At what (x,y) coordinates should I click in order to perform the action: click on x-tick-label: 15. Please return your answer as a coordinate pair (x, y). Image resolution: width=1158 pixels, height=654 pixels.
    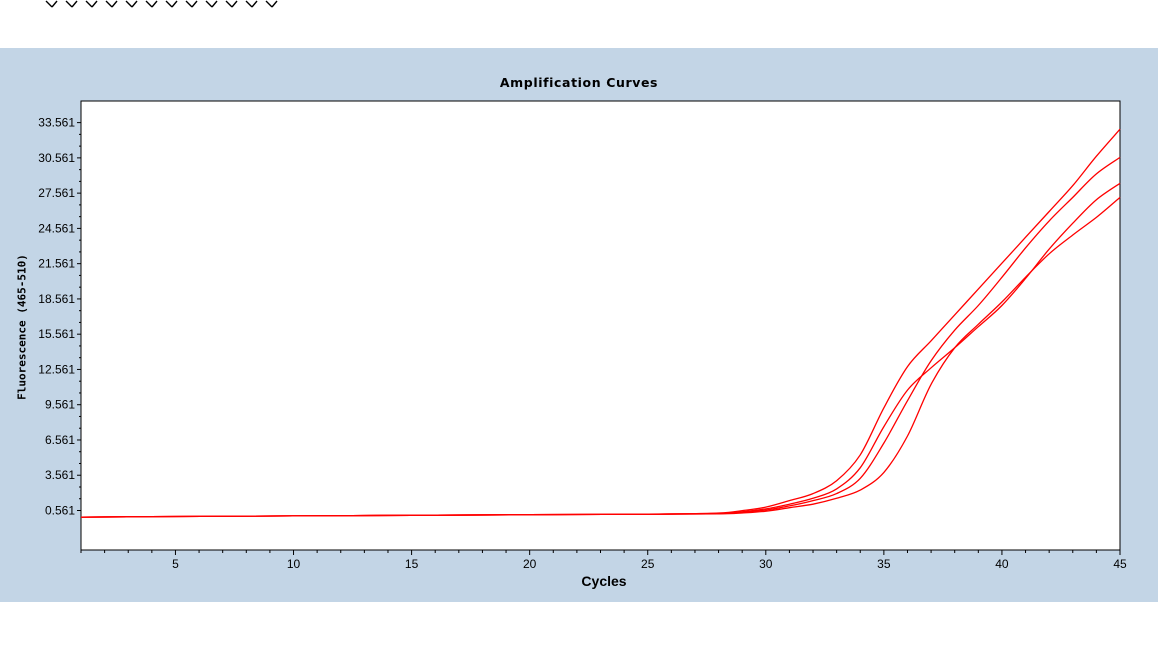
    Looking at the image, I should click on (412, 564).